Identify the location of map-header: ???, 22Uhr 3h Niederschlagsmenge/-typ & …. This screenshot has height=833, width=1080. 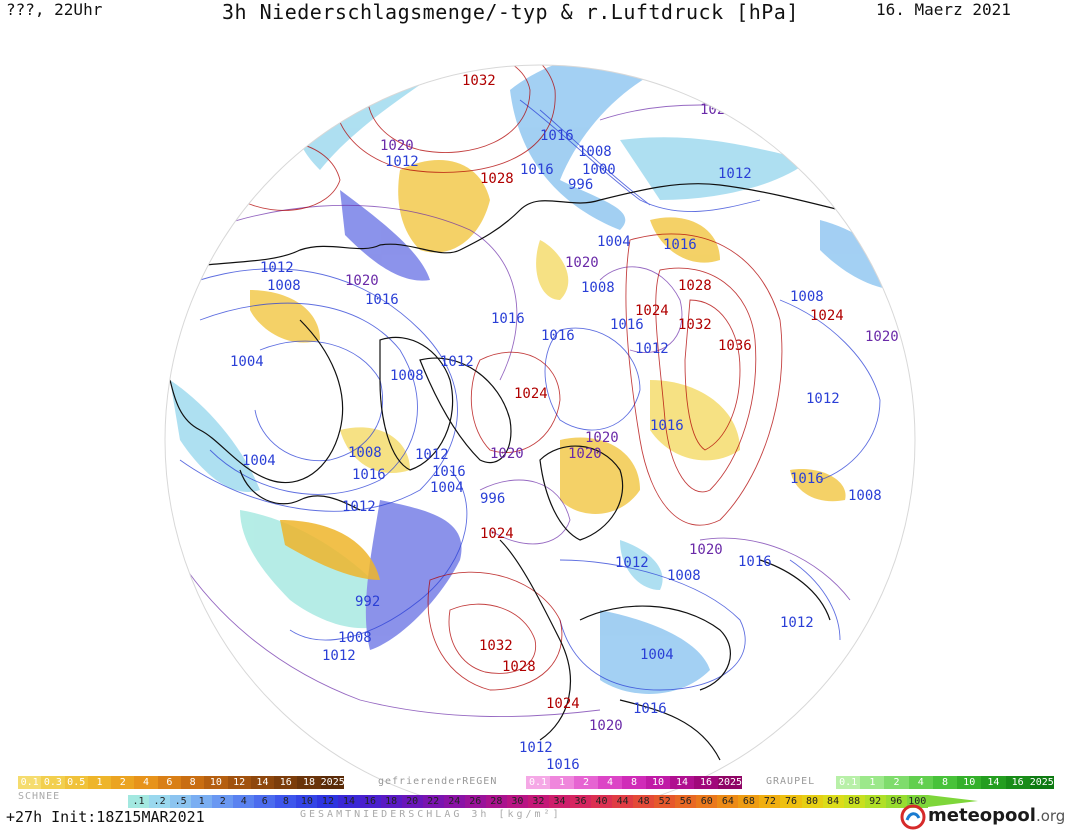
(540, 14).